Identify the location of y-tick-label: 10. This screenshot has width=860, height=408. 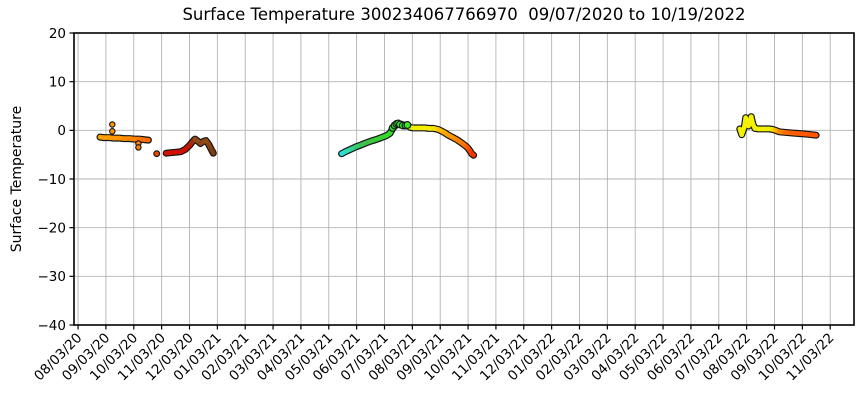
(57, 82).